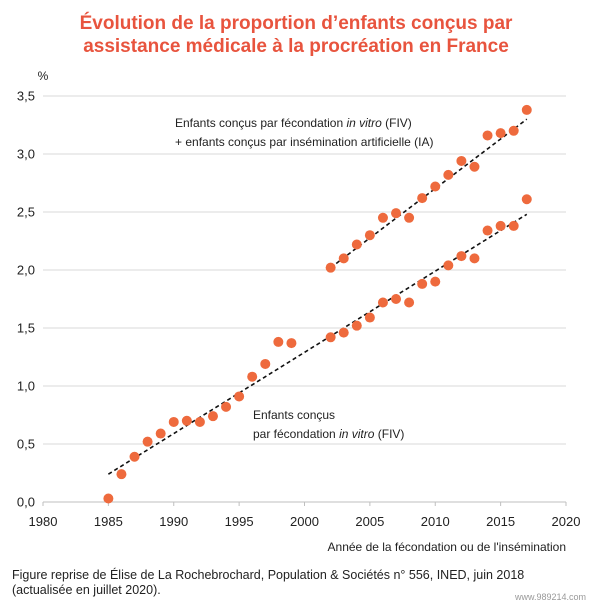 This screenshot has height=604, width=592. Describe the element at coordinates (304, 503) in the screenshot. I see `axes` at that location.